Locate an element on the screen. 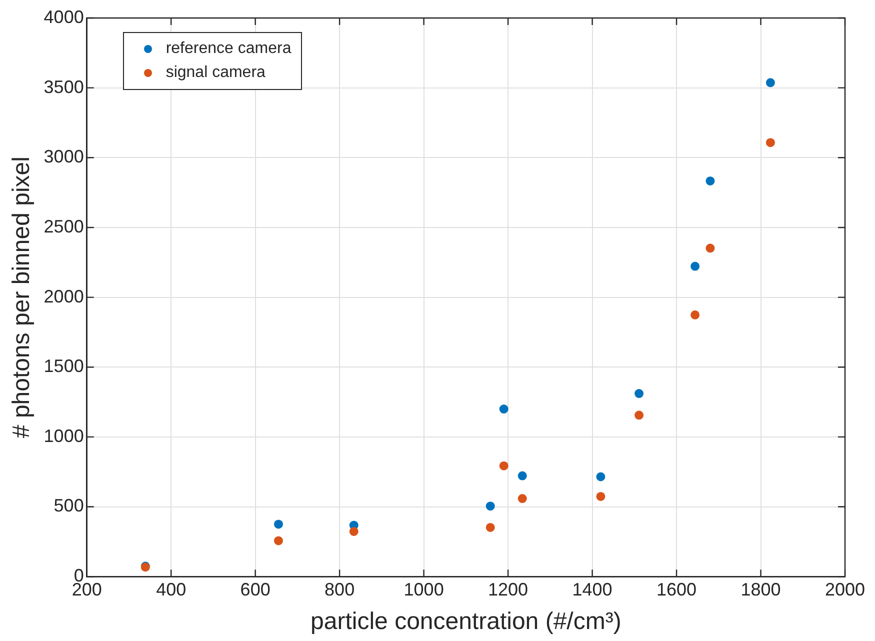 The width and height of the screenshot is (875, 641). y-tick-label: 1000 is located at coordinates (64, 436).